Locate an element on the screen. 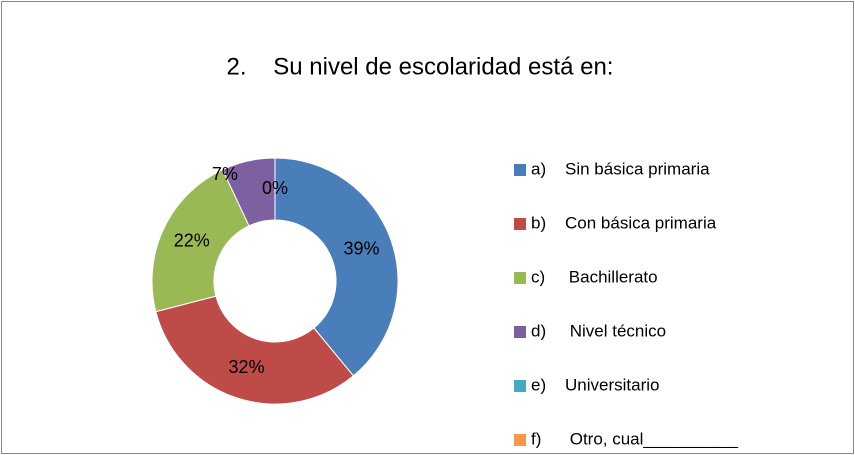 The height and width of the screenshot is (455, 855). data-label: 32% is located at coordinates (247, 367).